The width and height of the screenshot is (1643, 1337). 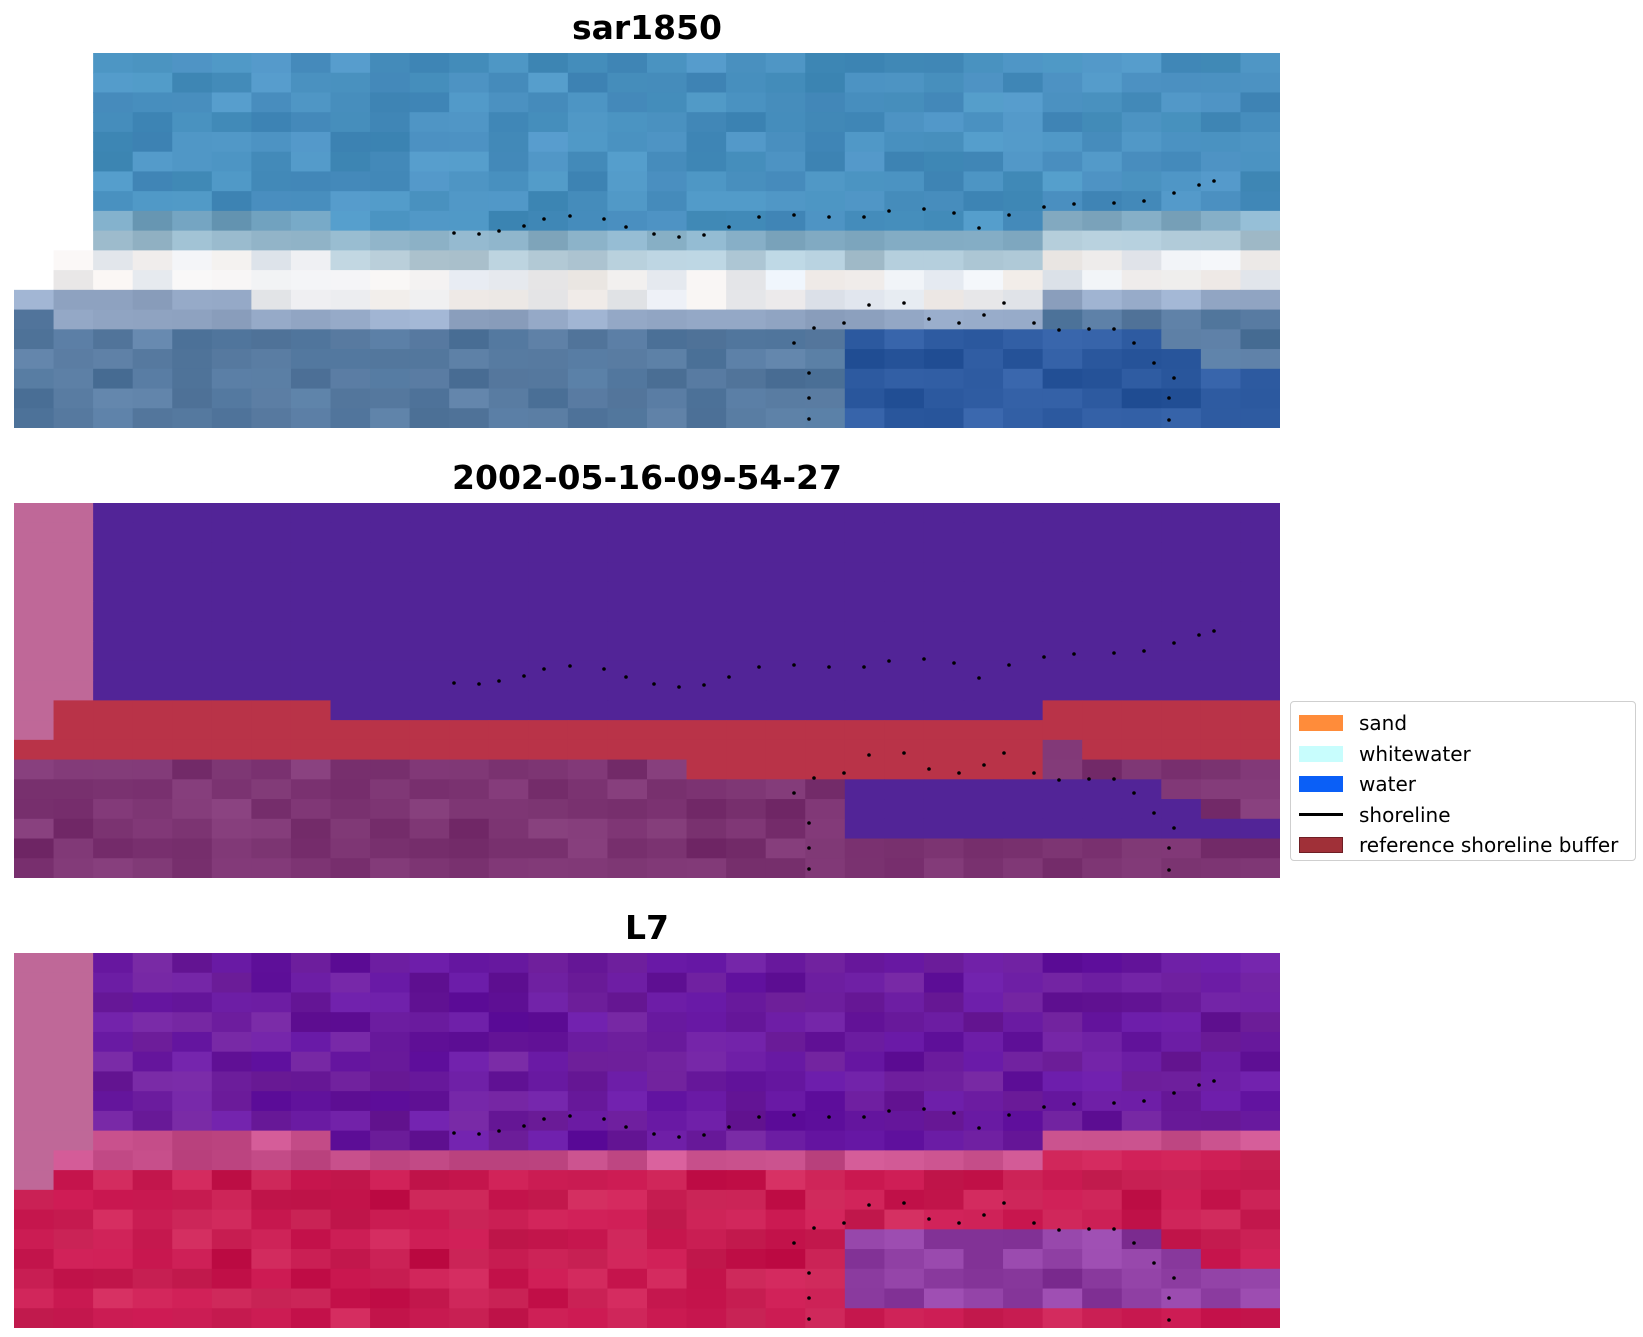 I want to click on sand-swatch-icon, so click(x=1321, y=723).